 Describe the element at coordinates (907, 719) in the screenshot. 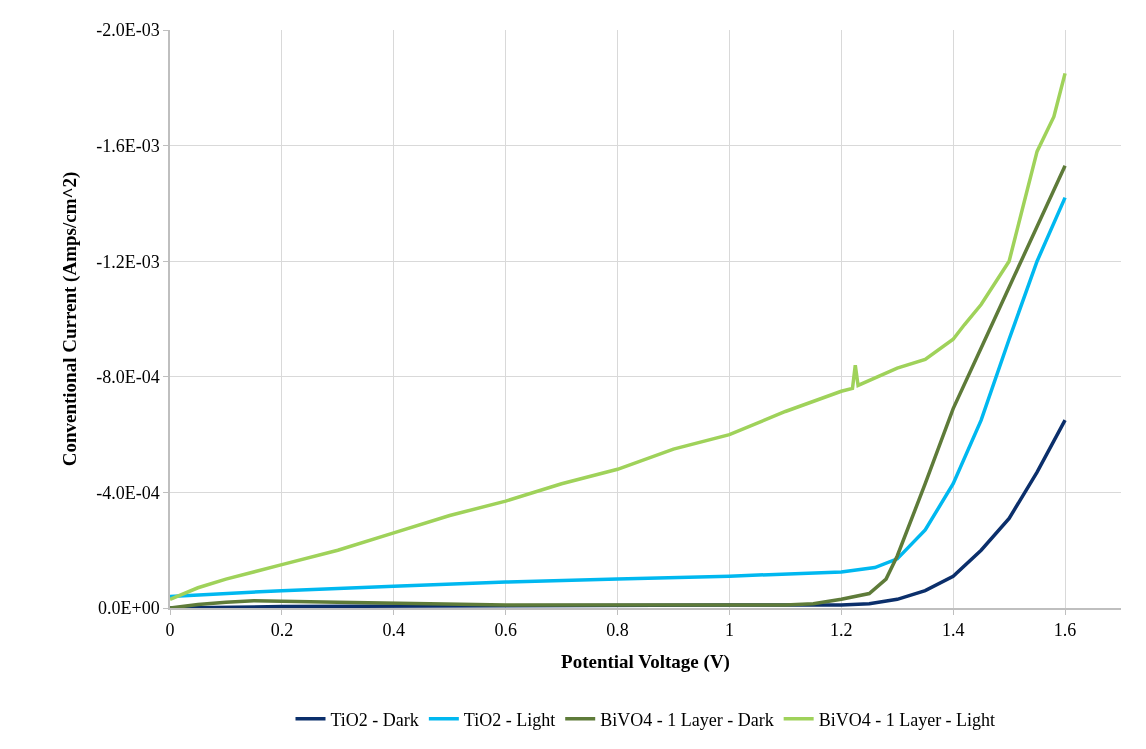

I see `legend-label: BiVO4 - 1 Layer - Light` at that location.